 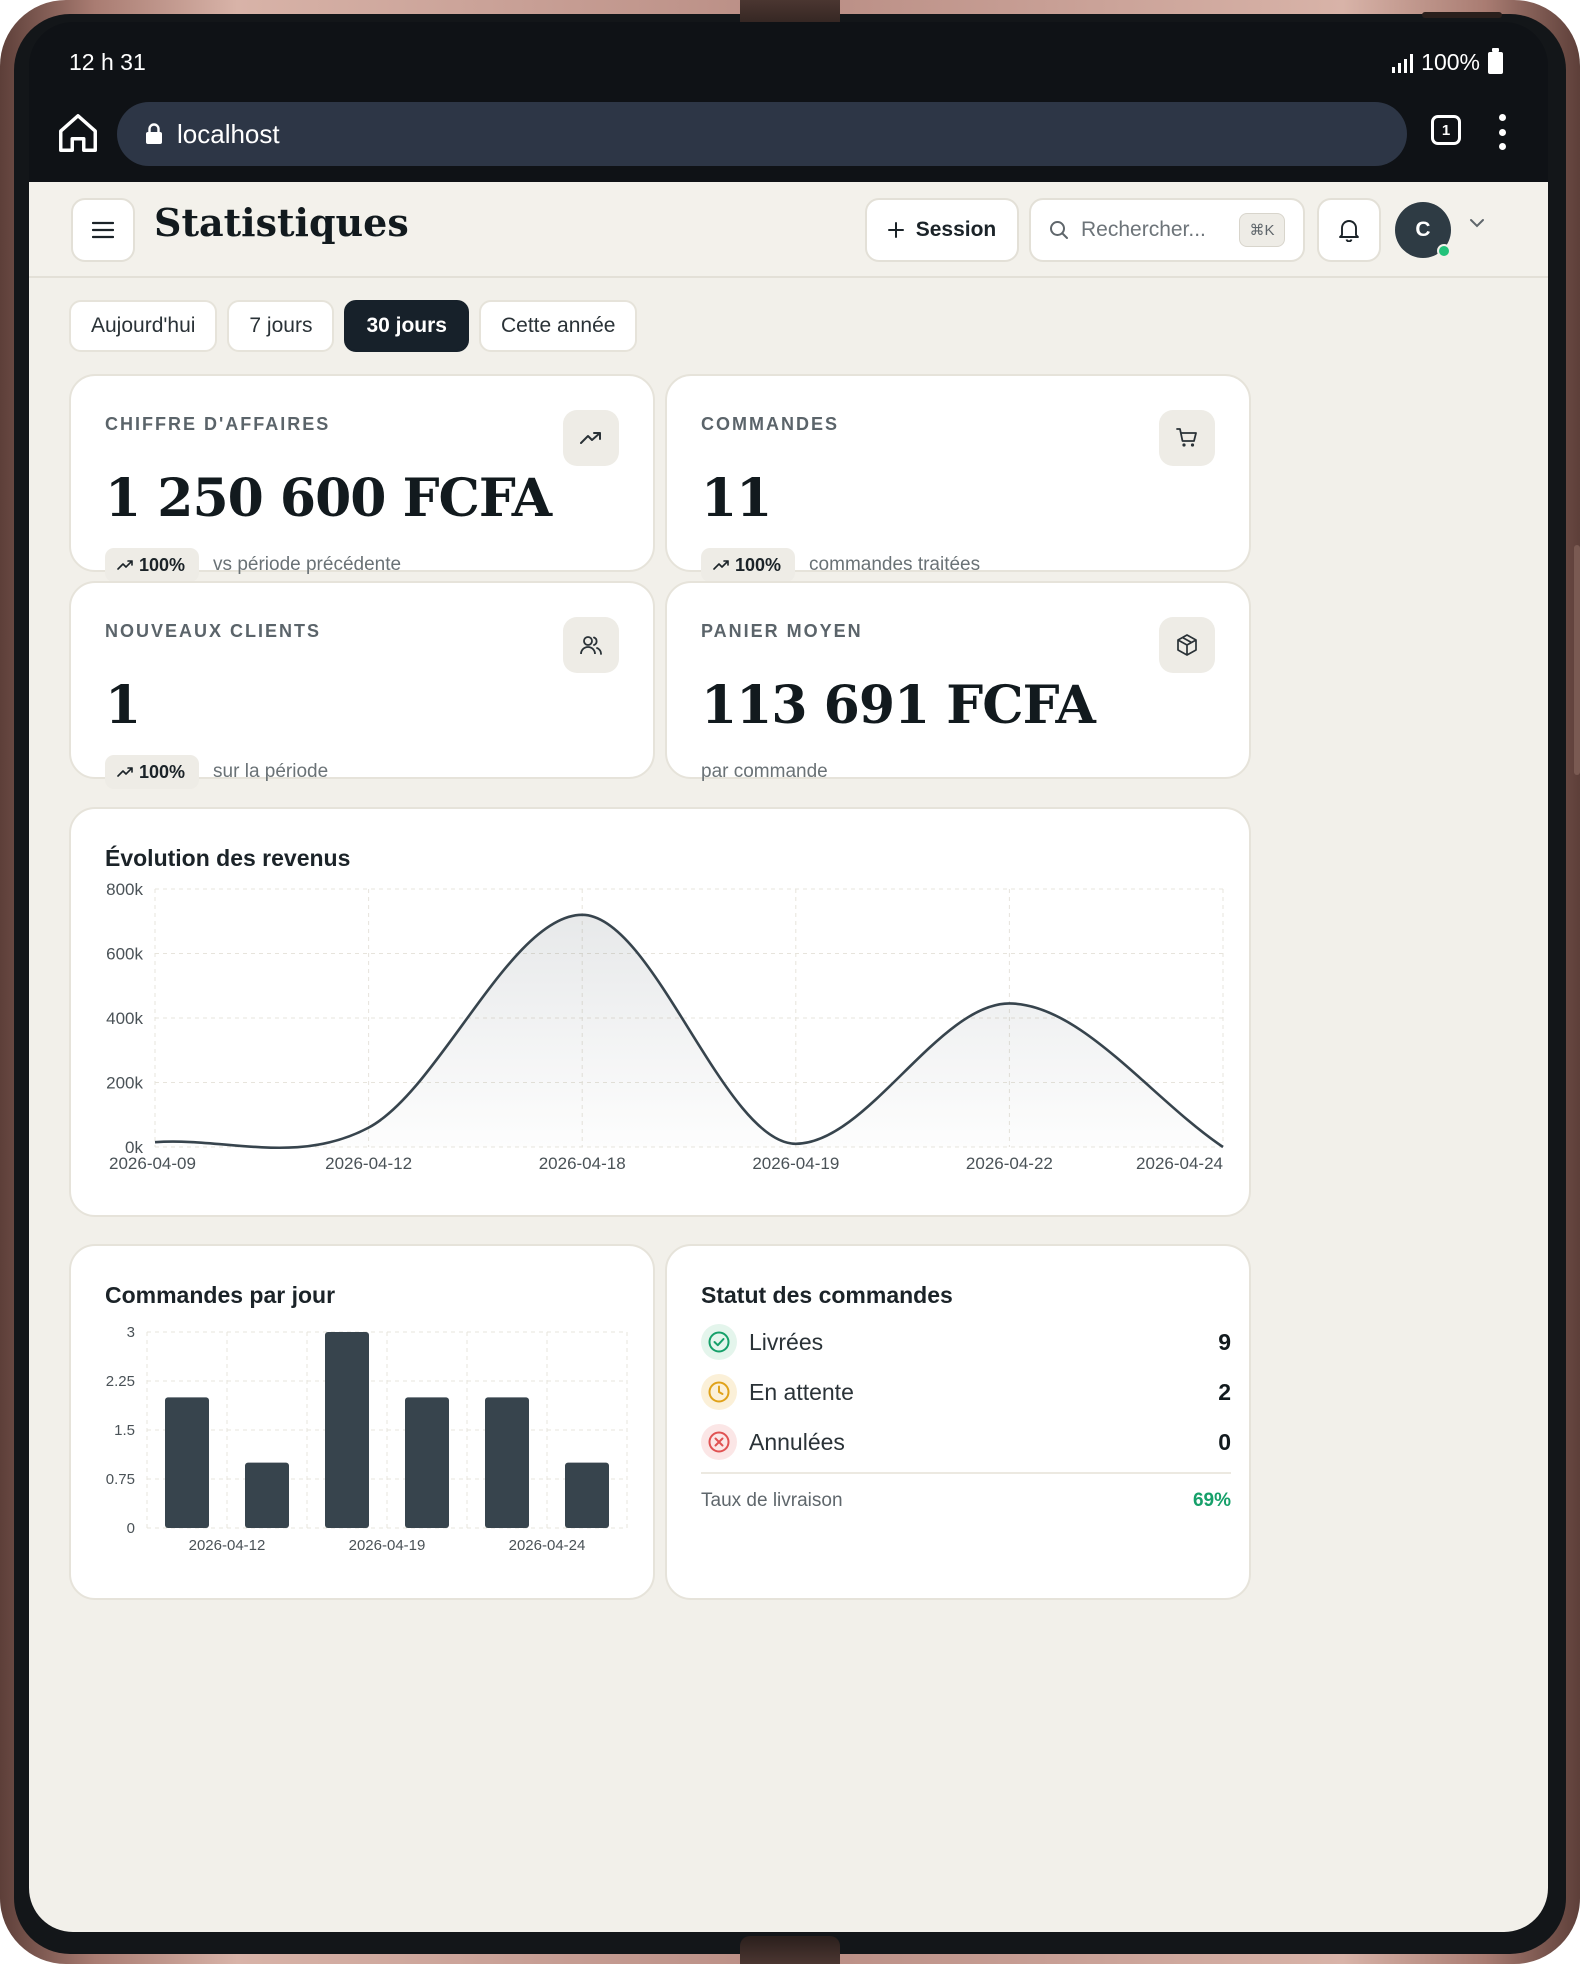 What do you see at coordinates (362, 685) in the screenshot?
I see `kpi-card-new-clients: NOUVEAUX CLIENTS 1 100% sur la période` at bounding box center [362, 685].